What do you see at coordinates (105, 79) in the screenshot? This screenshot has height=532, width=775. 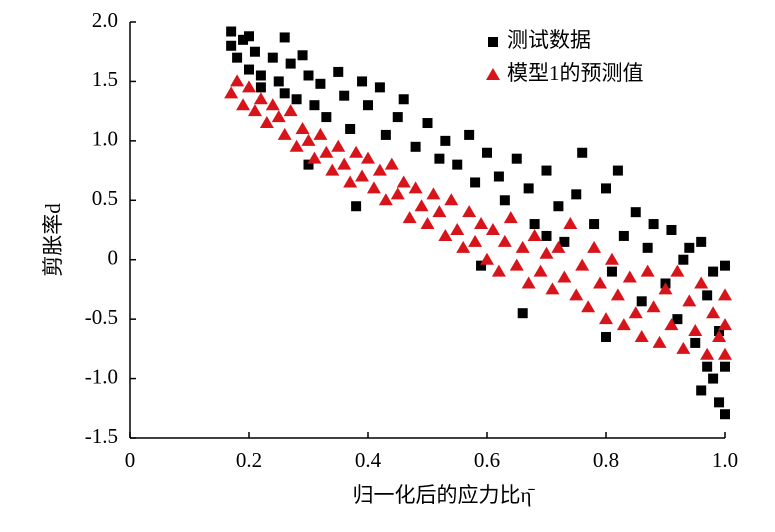 I see `y-tick-label: 1.5` at bounding box center [105, 79].